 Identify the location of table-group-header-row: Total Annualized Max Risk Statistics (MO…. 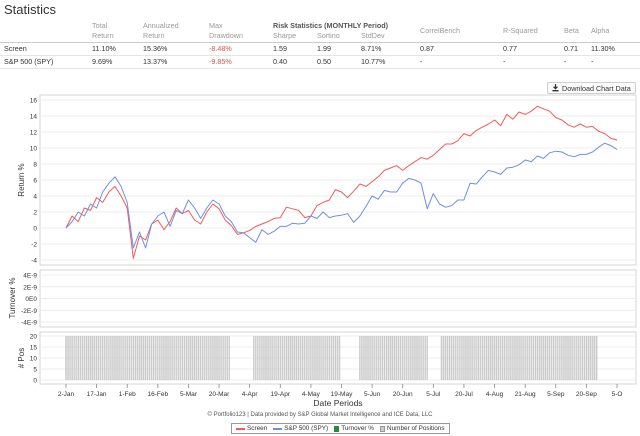
(320, 30).